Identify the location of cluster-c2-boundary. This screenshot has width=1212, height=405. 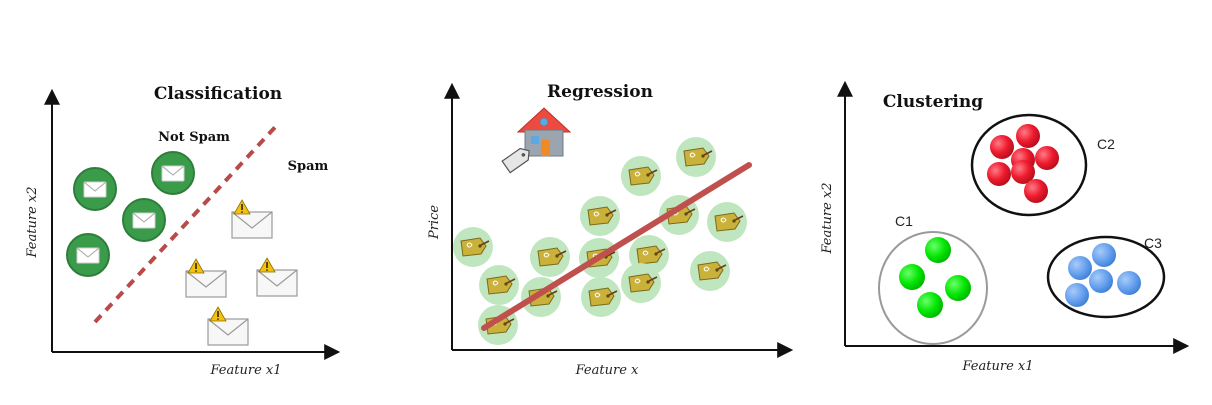
(1029, 165).